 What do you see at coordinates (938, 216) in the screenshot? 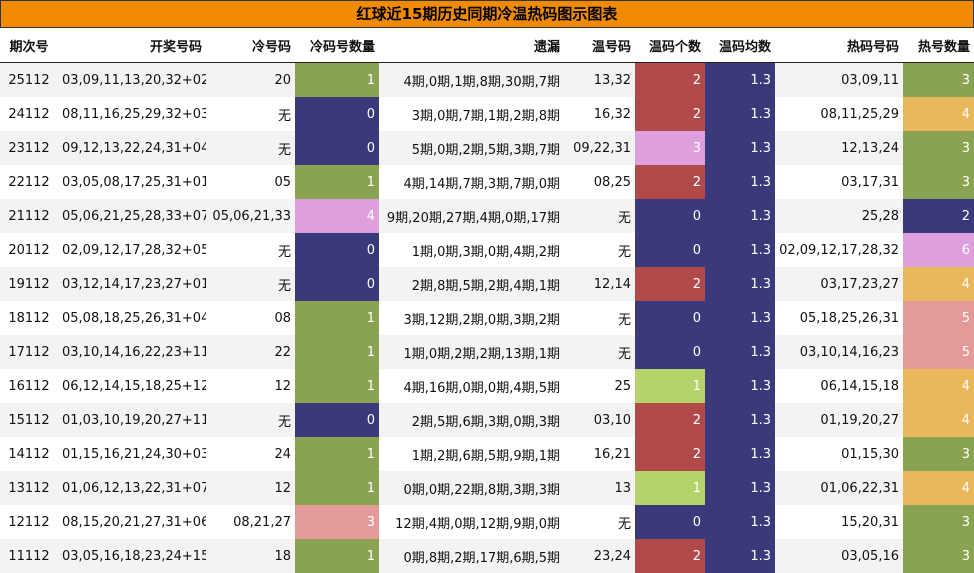
I see `hot-count-cell: 2` at bounding box center [938, 216].